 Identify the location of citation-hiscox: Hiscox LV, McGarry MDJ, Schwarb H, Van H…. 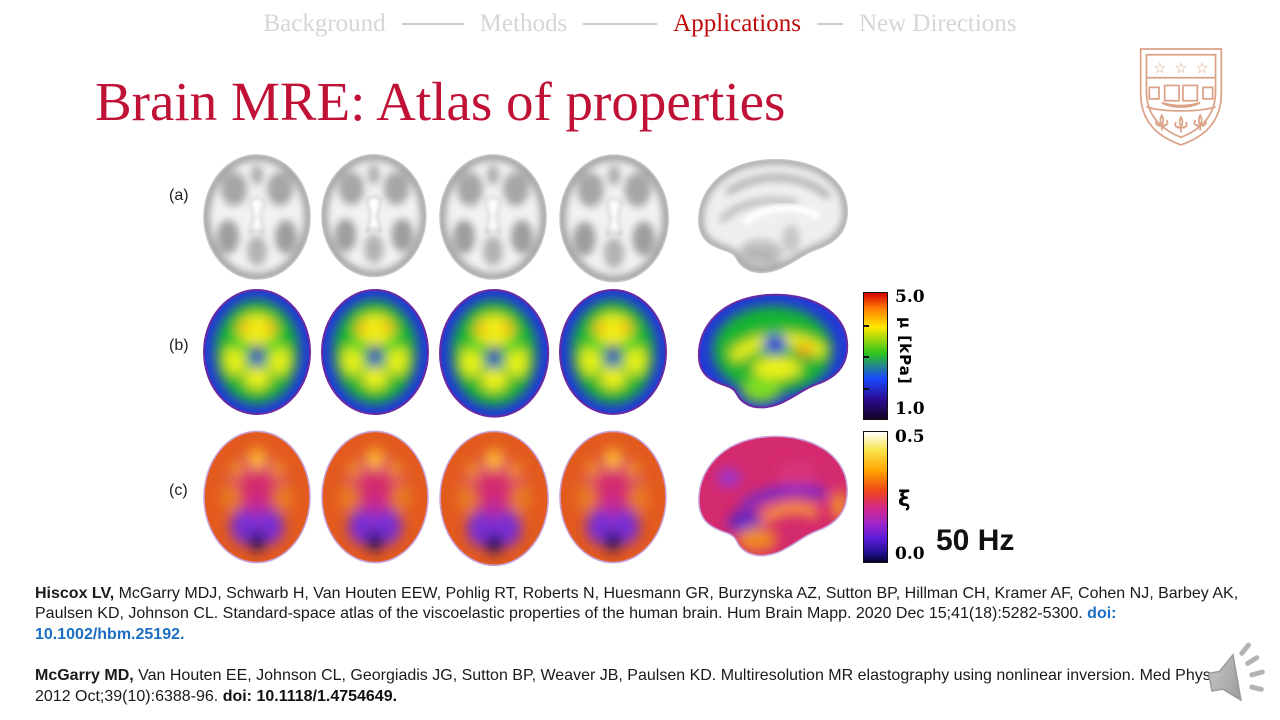
(641, 614).